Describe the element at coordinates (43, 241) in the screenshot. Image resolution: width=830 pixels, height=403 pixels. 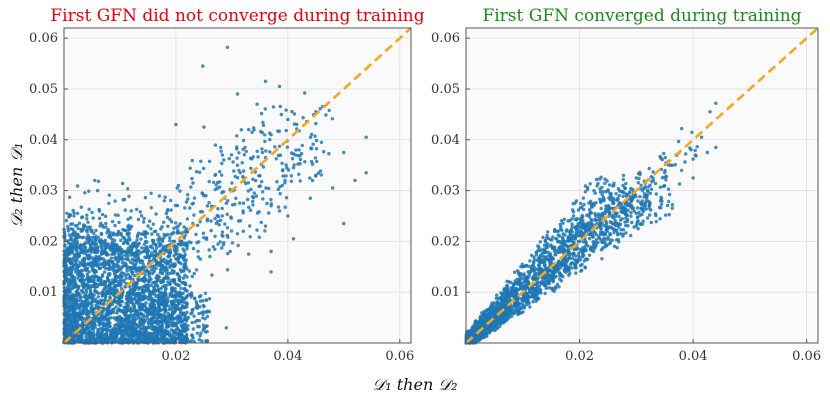
I see `y-tick-label: 0.02` at that location.